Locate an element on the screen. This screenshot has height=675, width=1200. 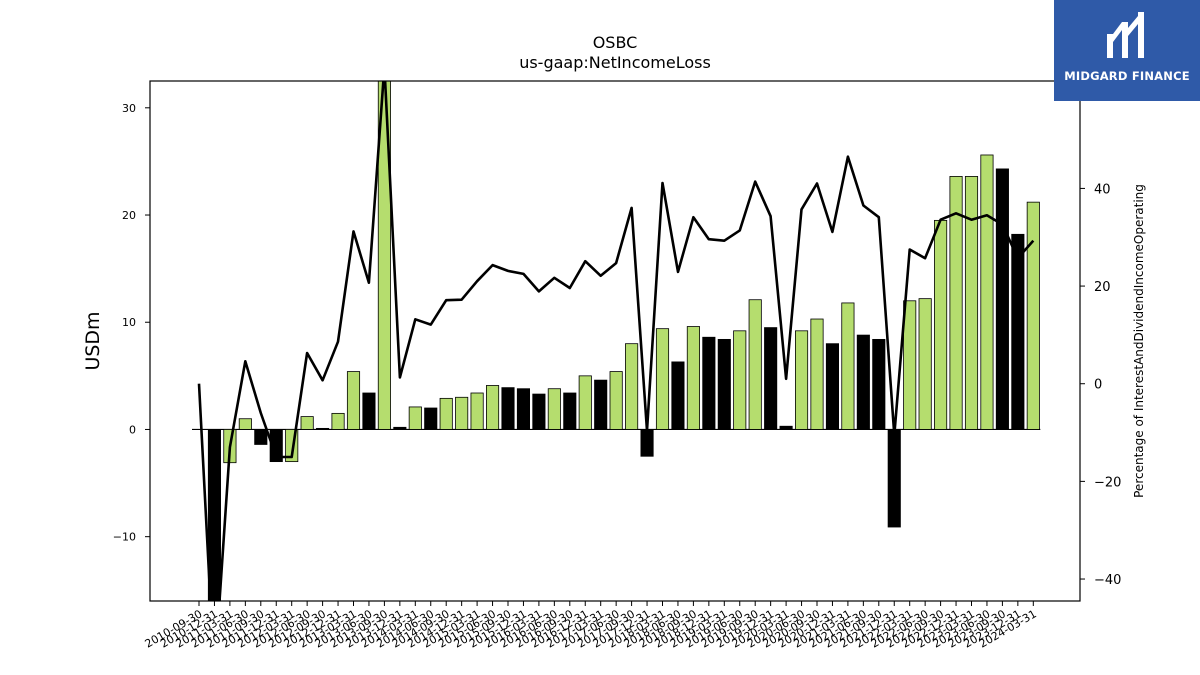
logo-text: MIDGARD FINANCE is located at coordinates (1127, 76).